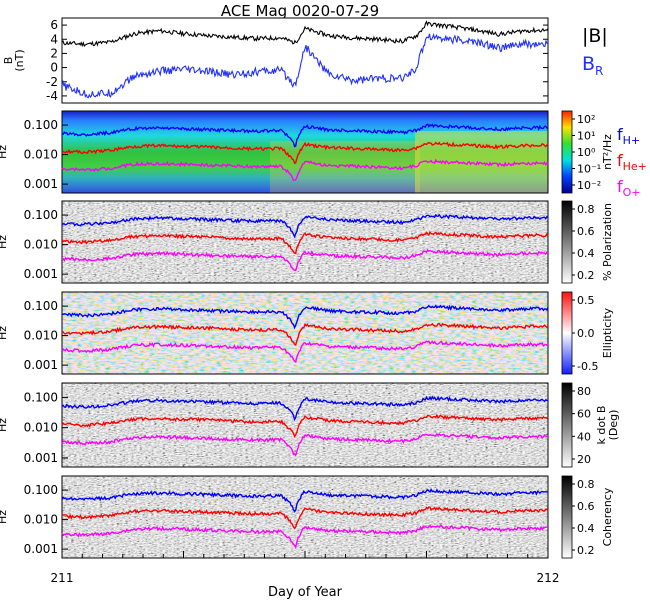  What do you see at coordinates (52, 96) in the screenshot?
I see `field-ytick-label: -4` at bounding box center [52, 96].